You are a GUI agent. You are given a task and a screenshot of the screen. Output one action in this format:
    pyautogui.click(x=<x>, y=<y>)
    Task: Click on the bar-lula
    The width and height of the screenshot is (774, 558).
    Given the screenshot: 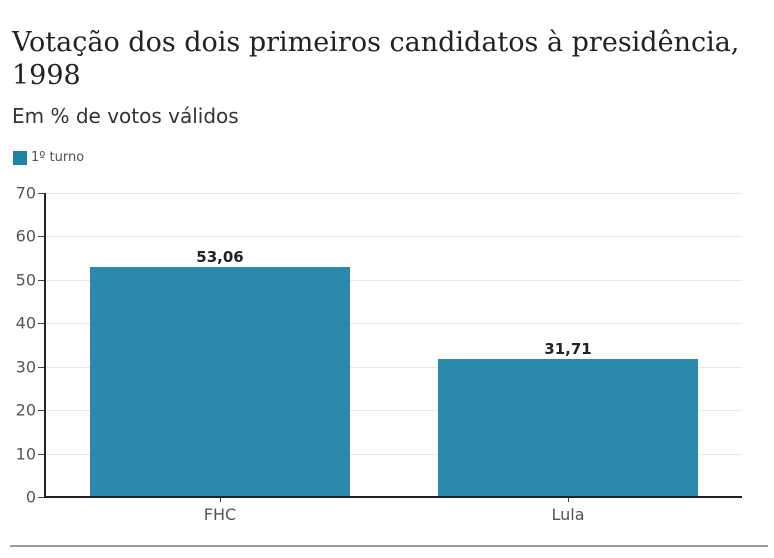 What is the action you would take?
    pyautogui.click(x=568, y=428)
    